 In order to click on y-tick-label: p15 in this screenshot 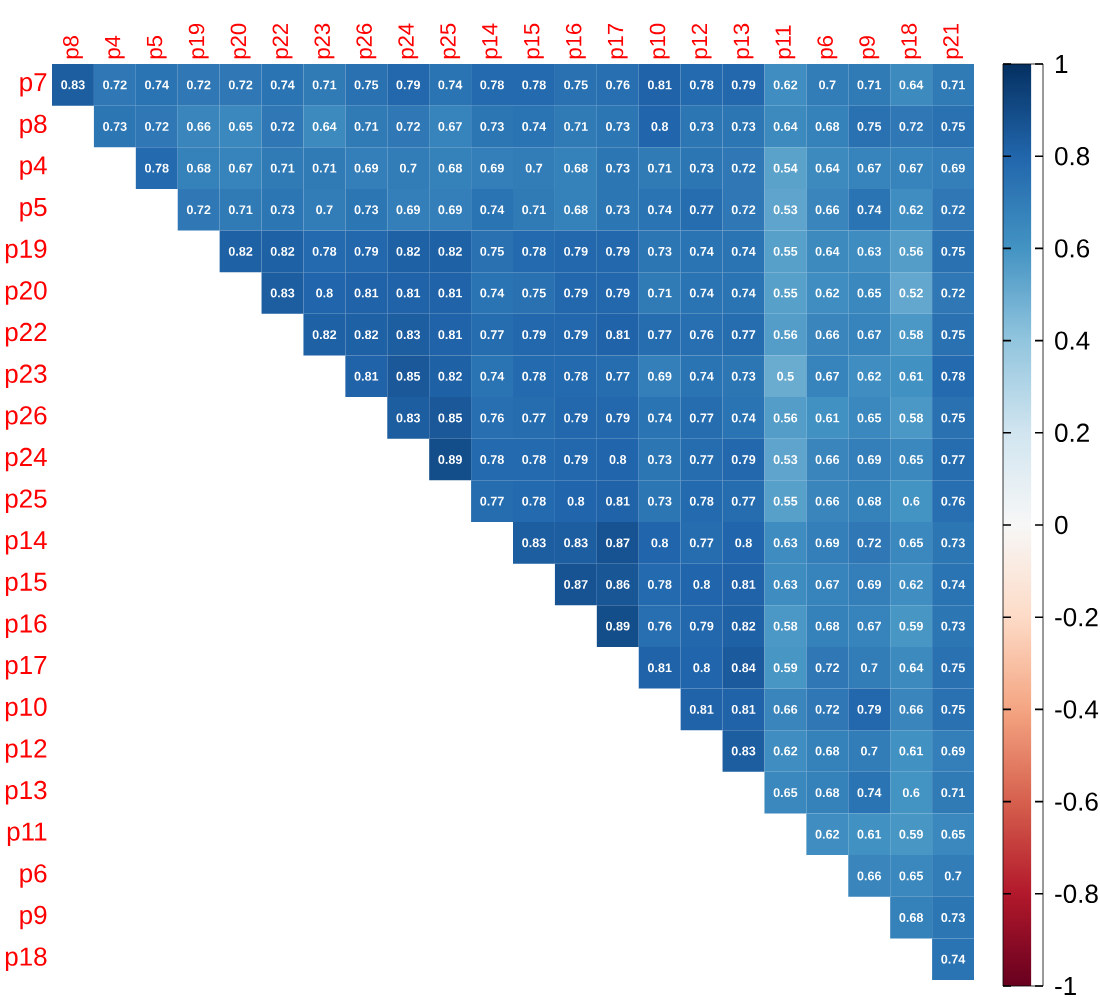, I will do `click(26, 584)`.